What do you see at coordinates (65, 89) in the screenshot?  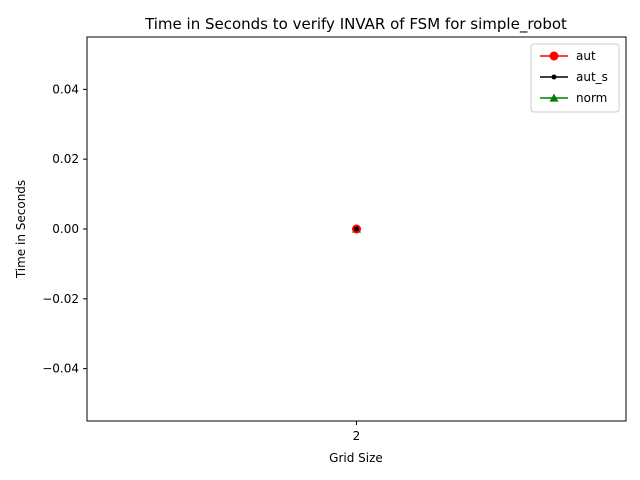 I see `y-tick-label: 0.04` at bounding box center [65, 89].